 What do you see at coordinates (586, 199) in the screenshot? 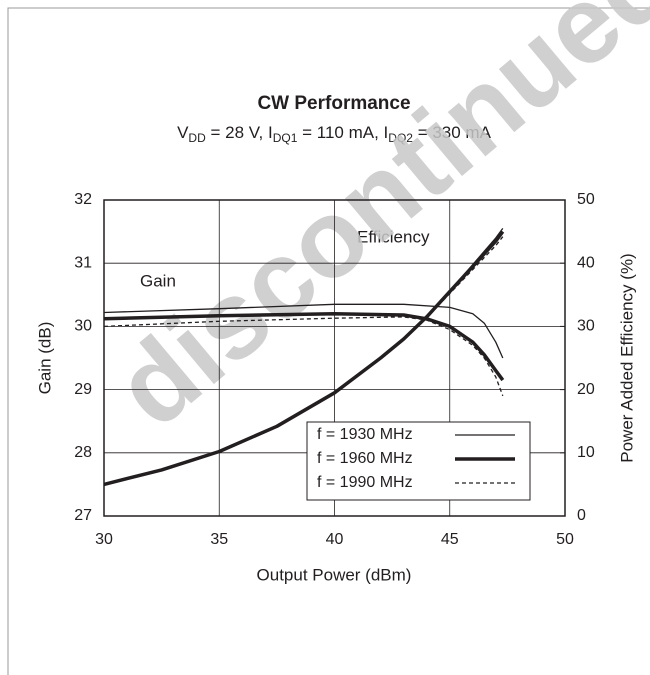
I see `y2-tick-label: 50` at bounding box center [586, 199].